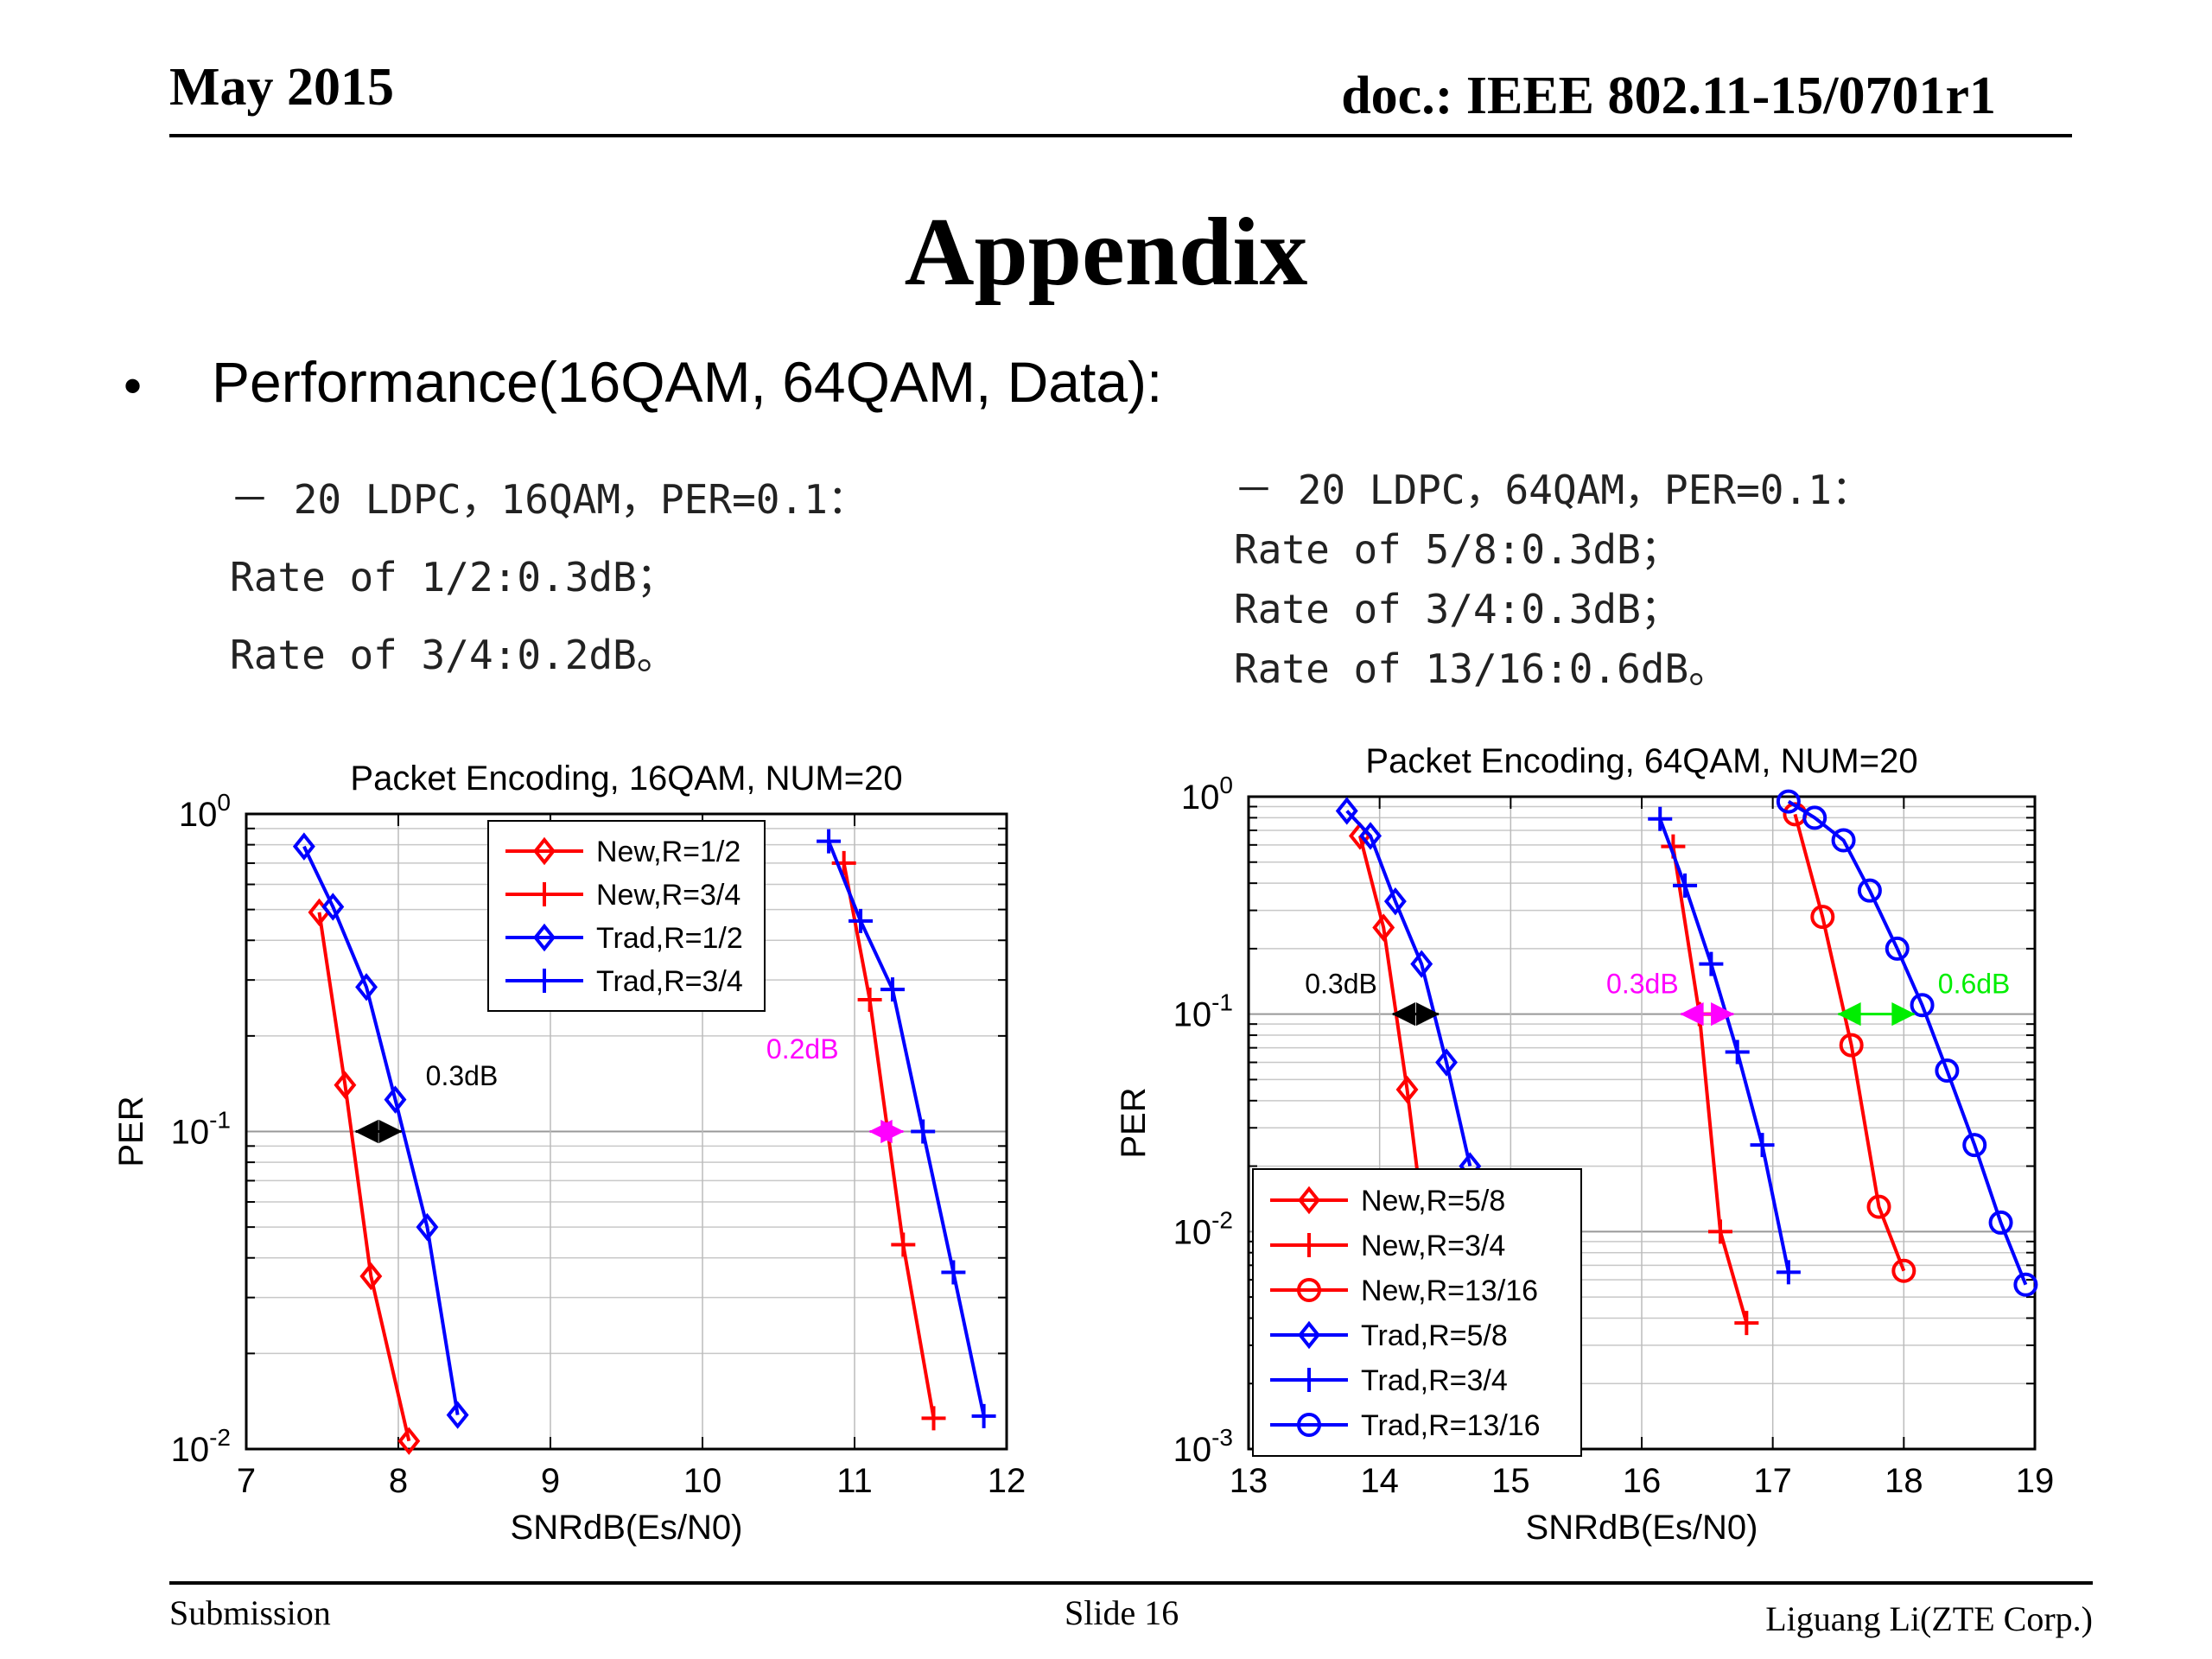  Describe the element at coordinates (1457, 549) in the screenshot. I see `notes-line: Rate of 5/8:0.3dB；` at that location.